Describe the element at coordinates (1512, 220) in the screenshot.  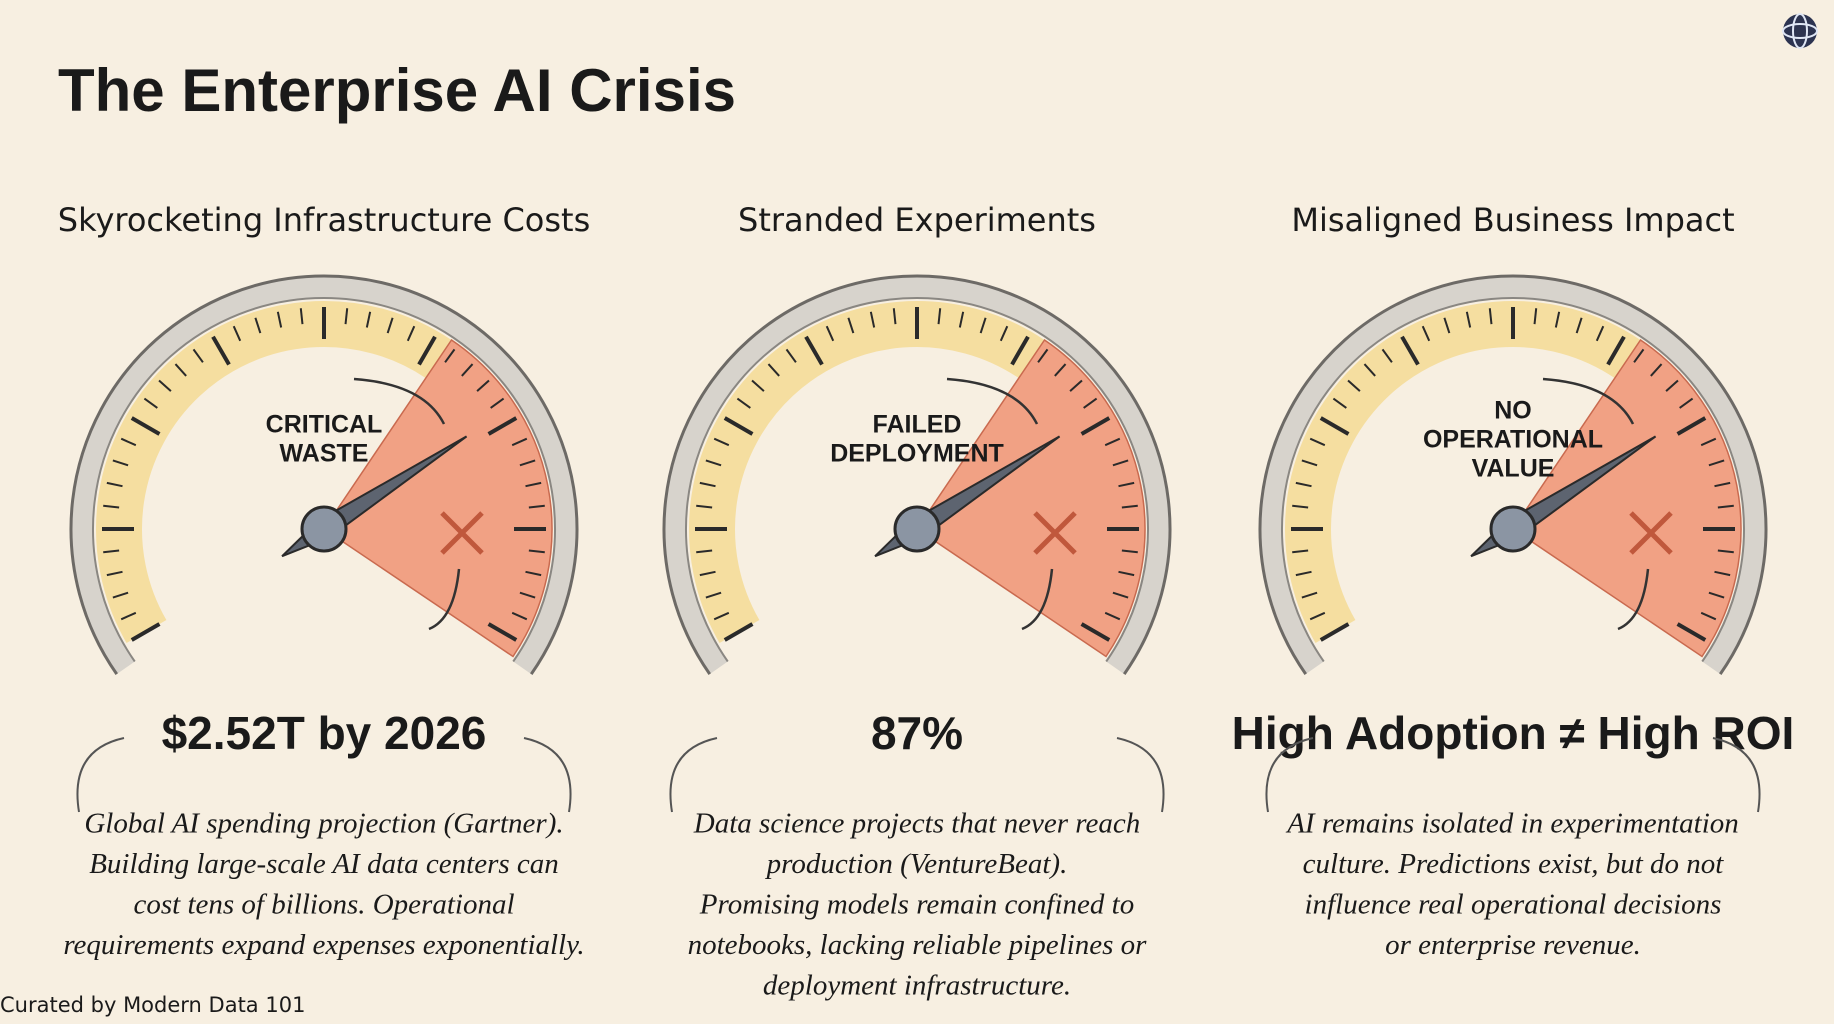
I see `panel-heading: Misaligned Business Impact` at that location.